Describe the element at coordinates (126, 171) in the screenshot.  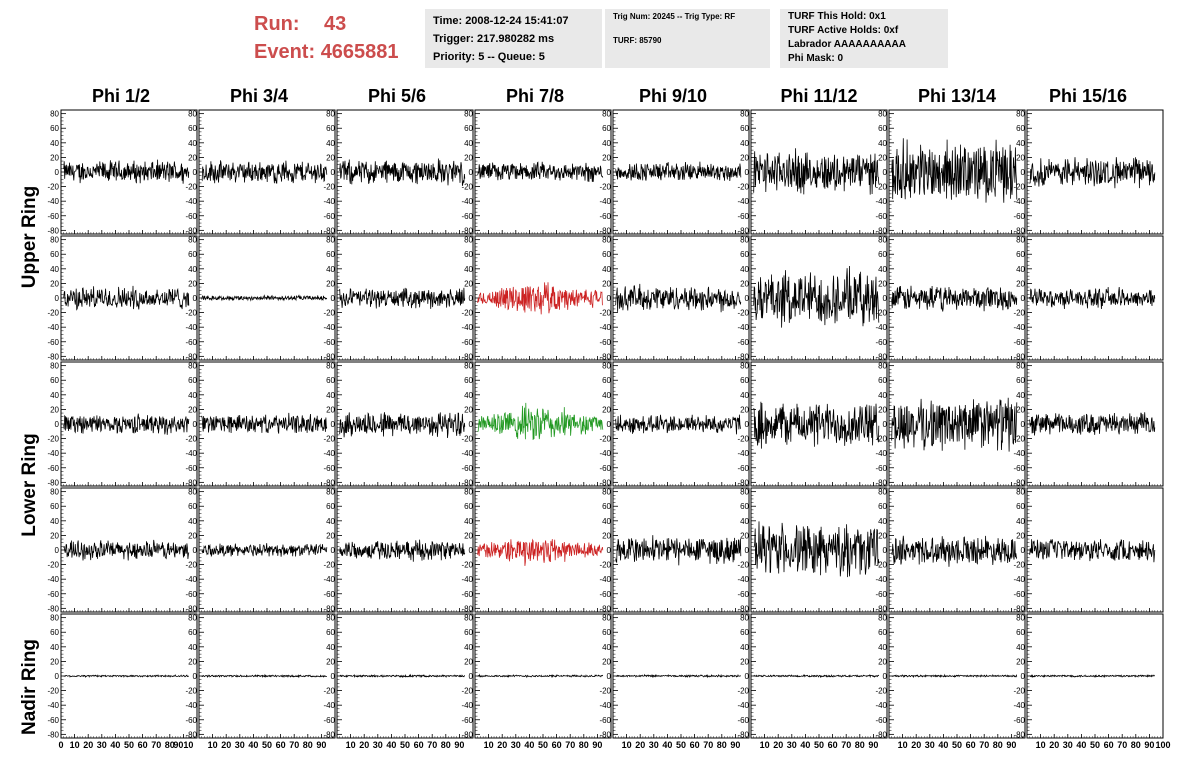
I see `waveform-r0-c0` at that location.